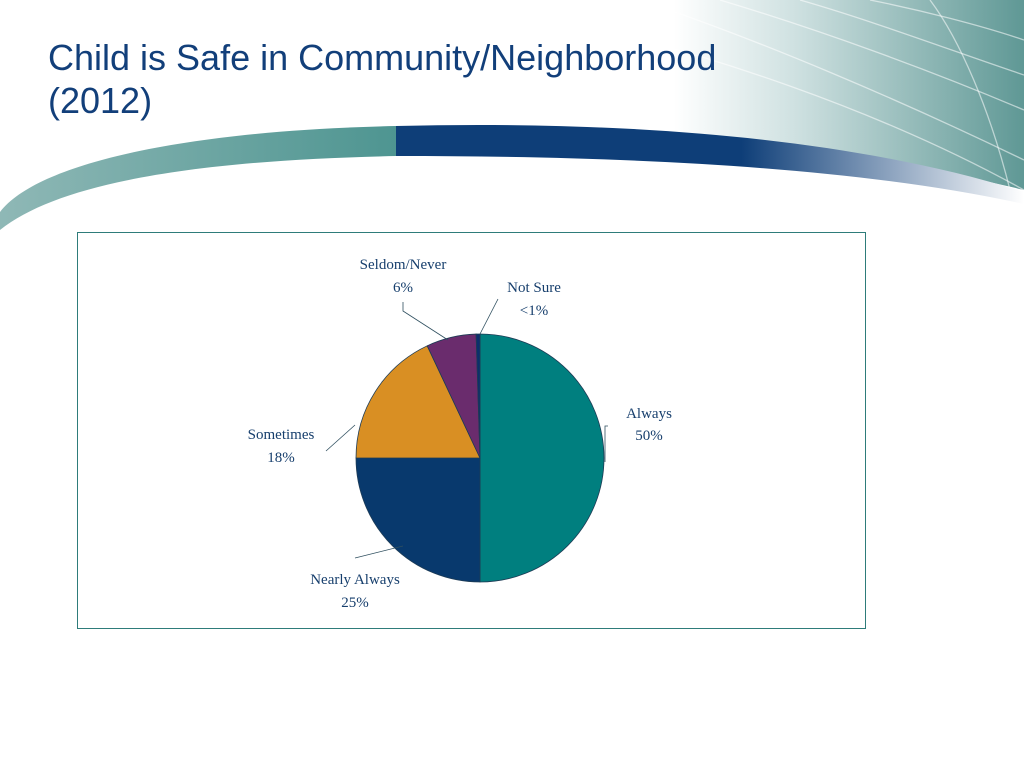 This screenshot has height=768, width=1024. Describe the element at coordinates (534, 288) in the screenshot. I see `slice-label-not-sure: Not Sure` at that location.